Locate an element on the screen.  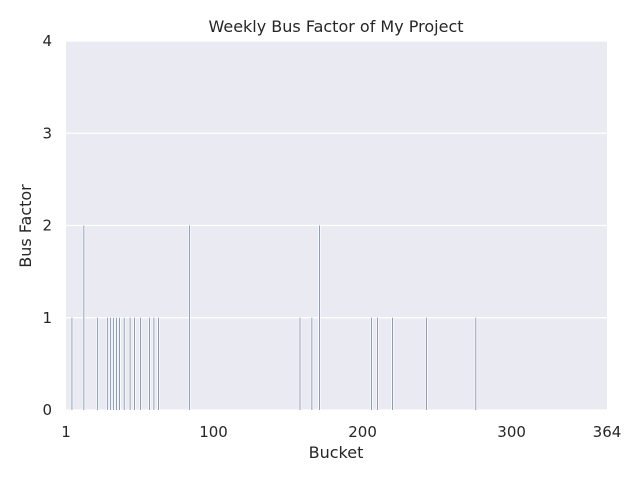
x-axis-label: Bucket is located at coordinates (336, 452).